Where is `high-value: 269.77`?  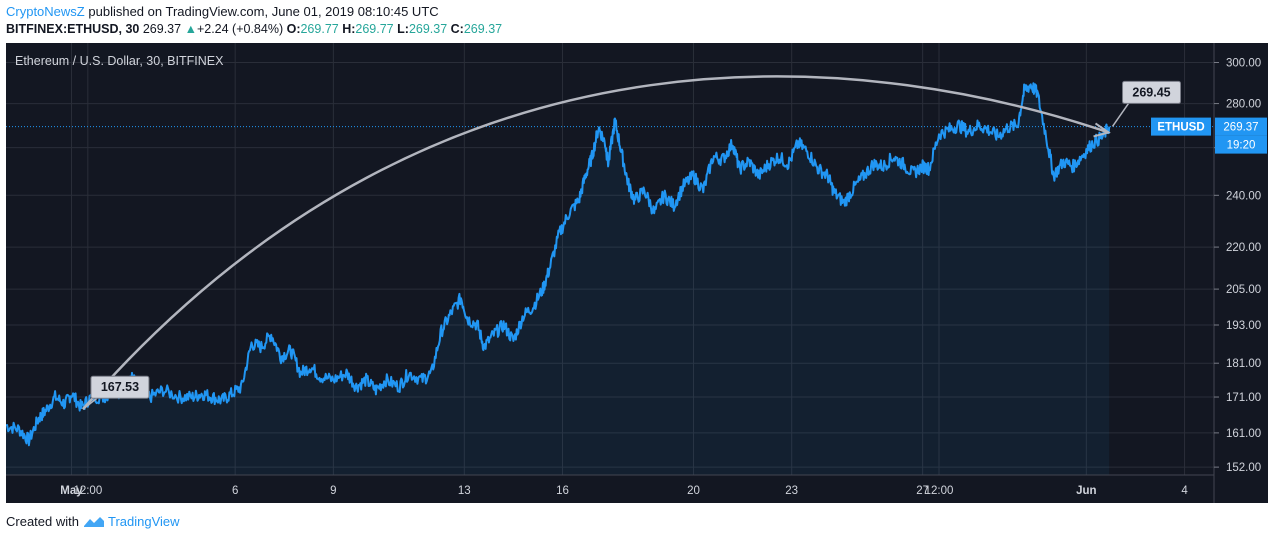 high-value: 269.77 is located at coordinates (374, 29).